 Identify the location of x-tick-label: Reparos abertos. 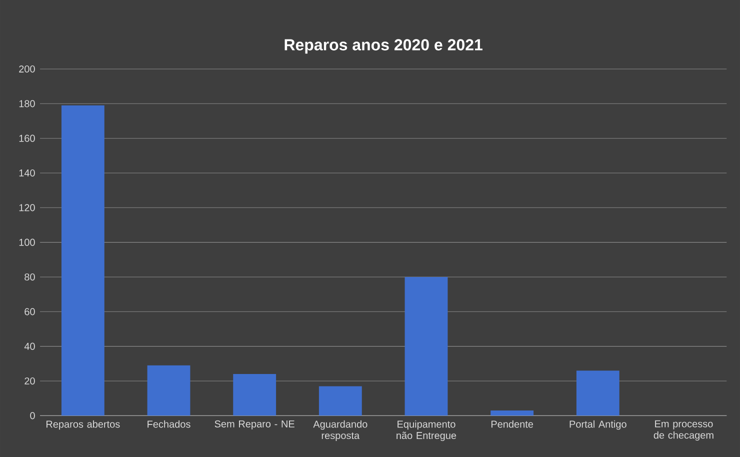
(83, 425).